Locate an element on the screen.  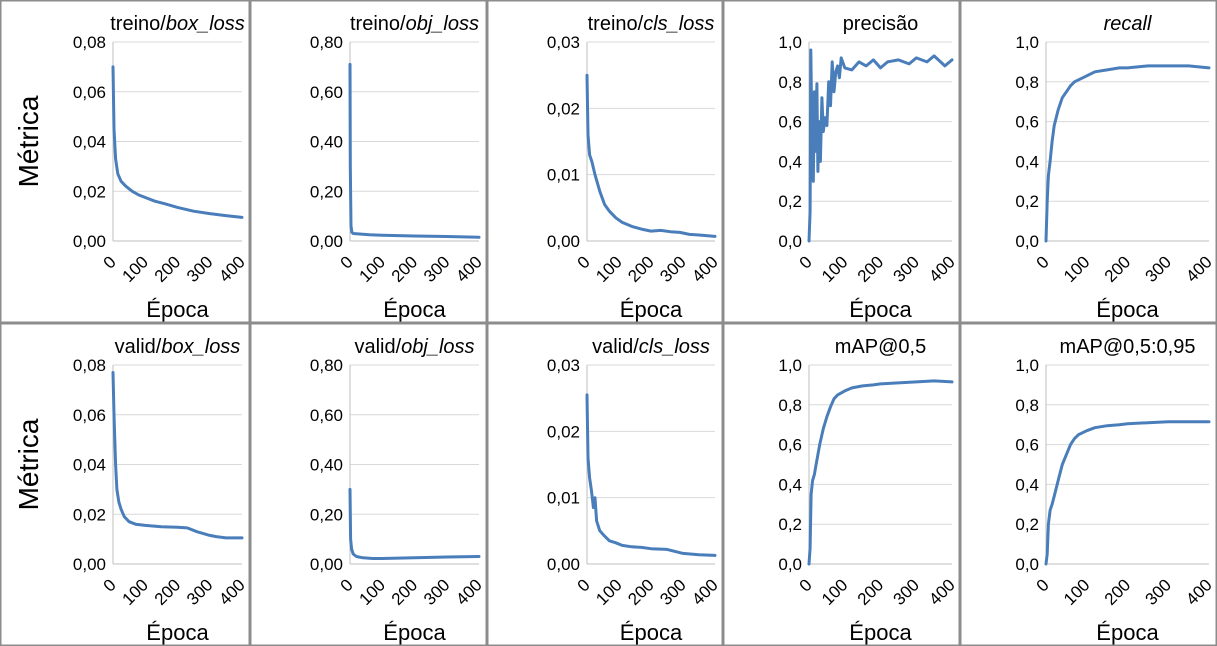
y-tick-label: 0,80 is located at coordinates (326, 42).